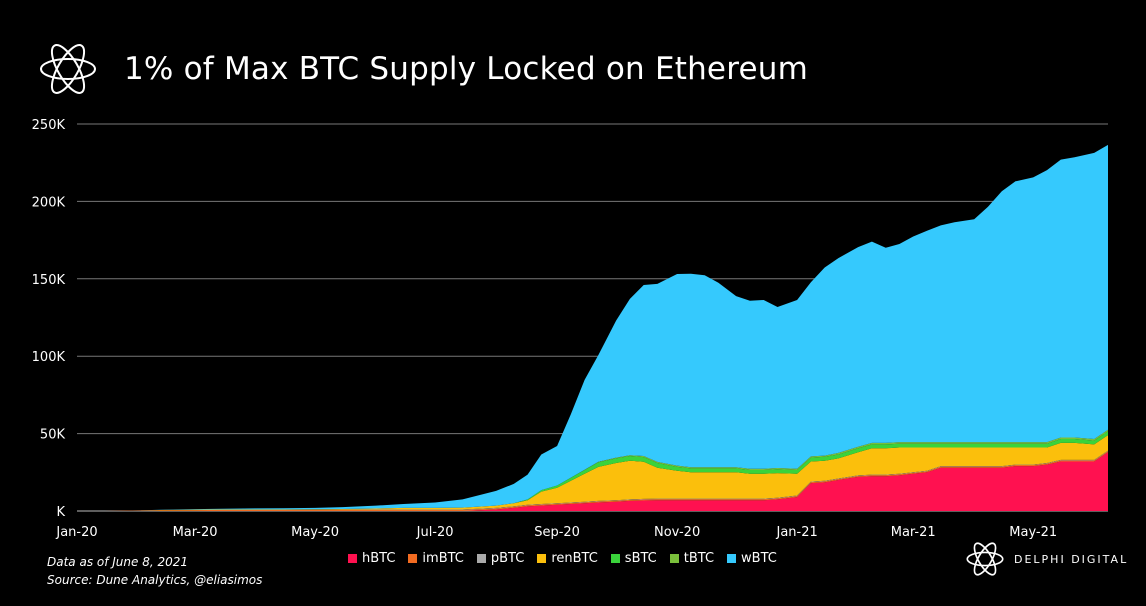 This screenshot has height=606, width=1146. I want to click on x-tick-label: Sep-20, so click(557, 532).